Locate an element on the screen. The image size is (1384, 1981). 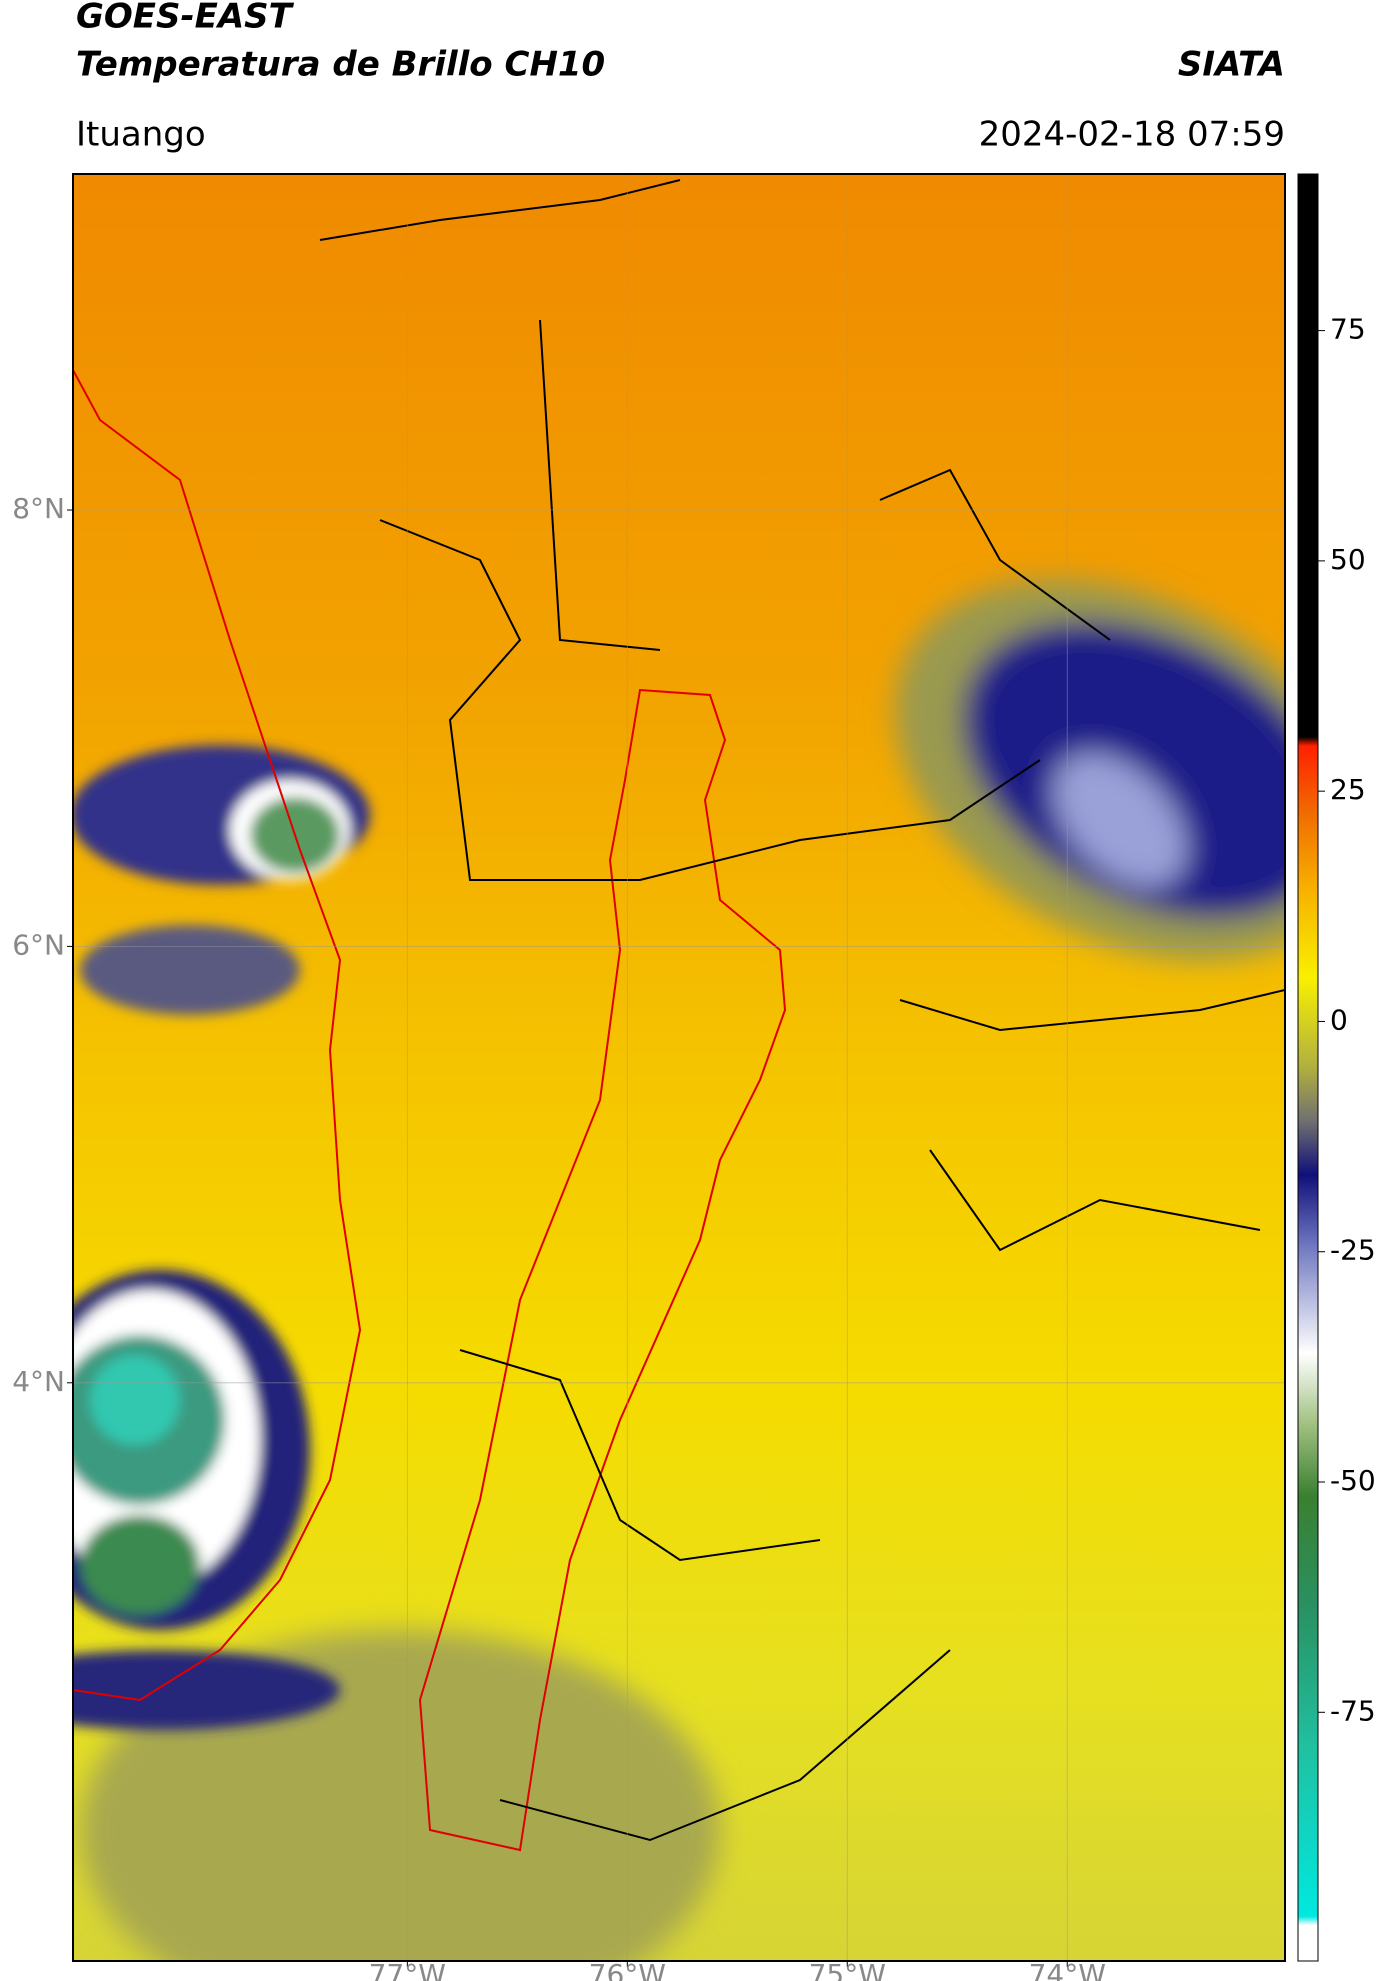
colorbar-tick-label: 75 is located at coordinates (1348, 329).